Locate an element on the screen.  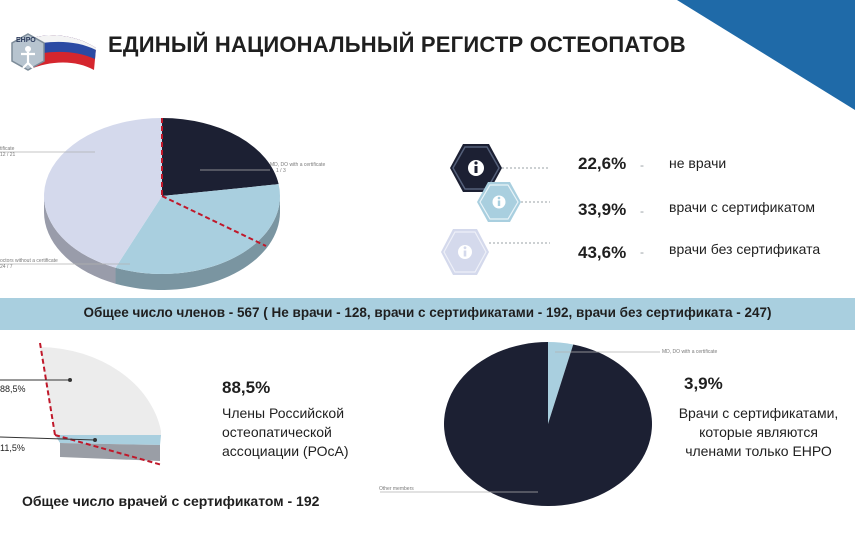
enro-only-description-line: которые являются is located at coordinates (758, 432).